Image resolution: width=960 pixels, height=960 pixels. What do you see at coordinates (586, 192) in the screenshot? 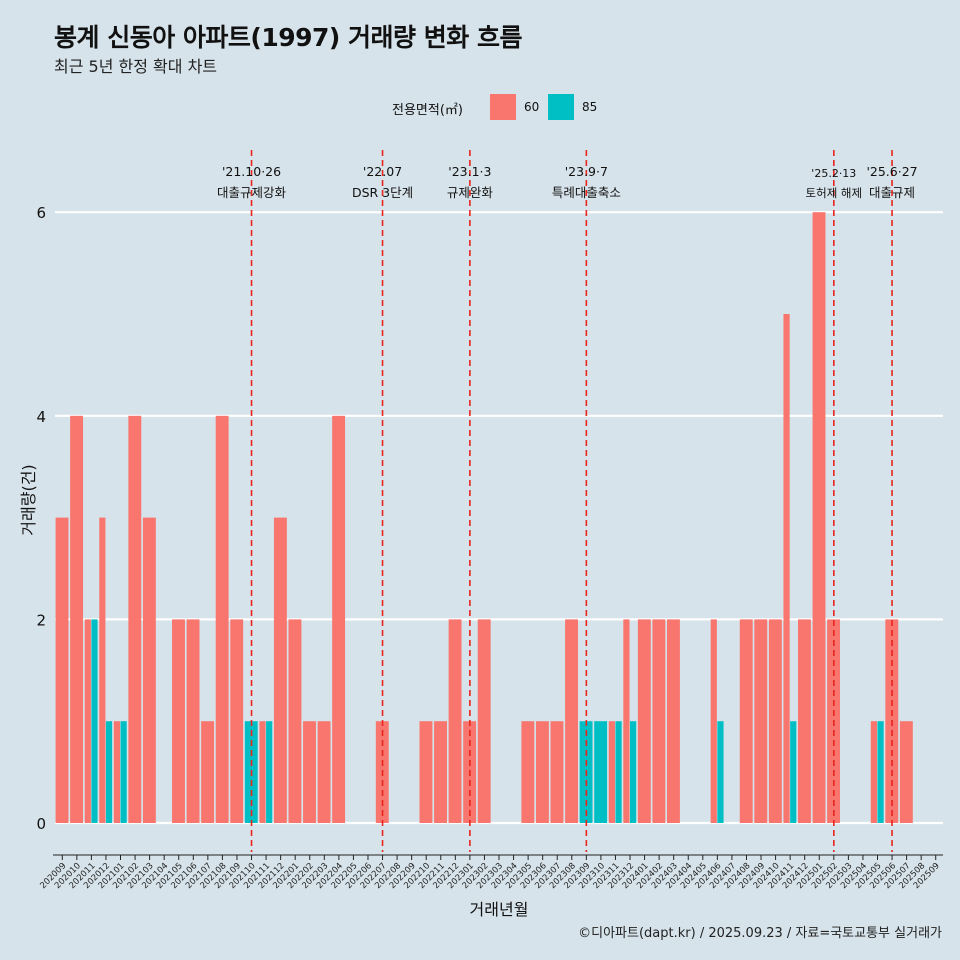
I see `annotation-label: 특례대출축소` at bounding box center [586, 192].